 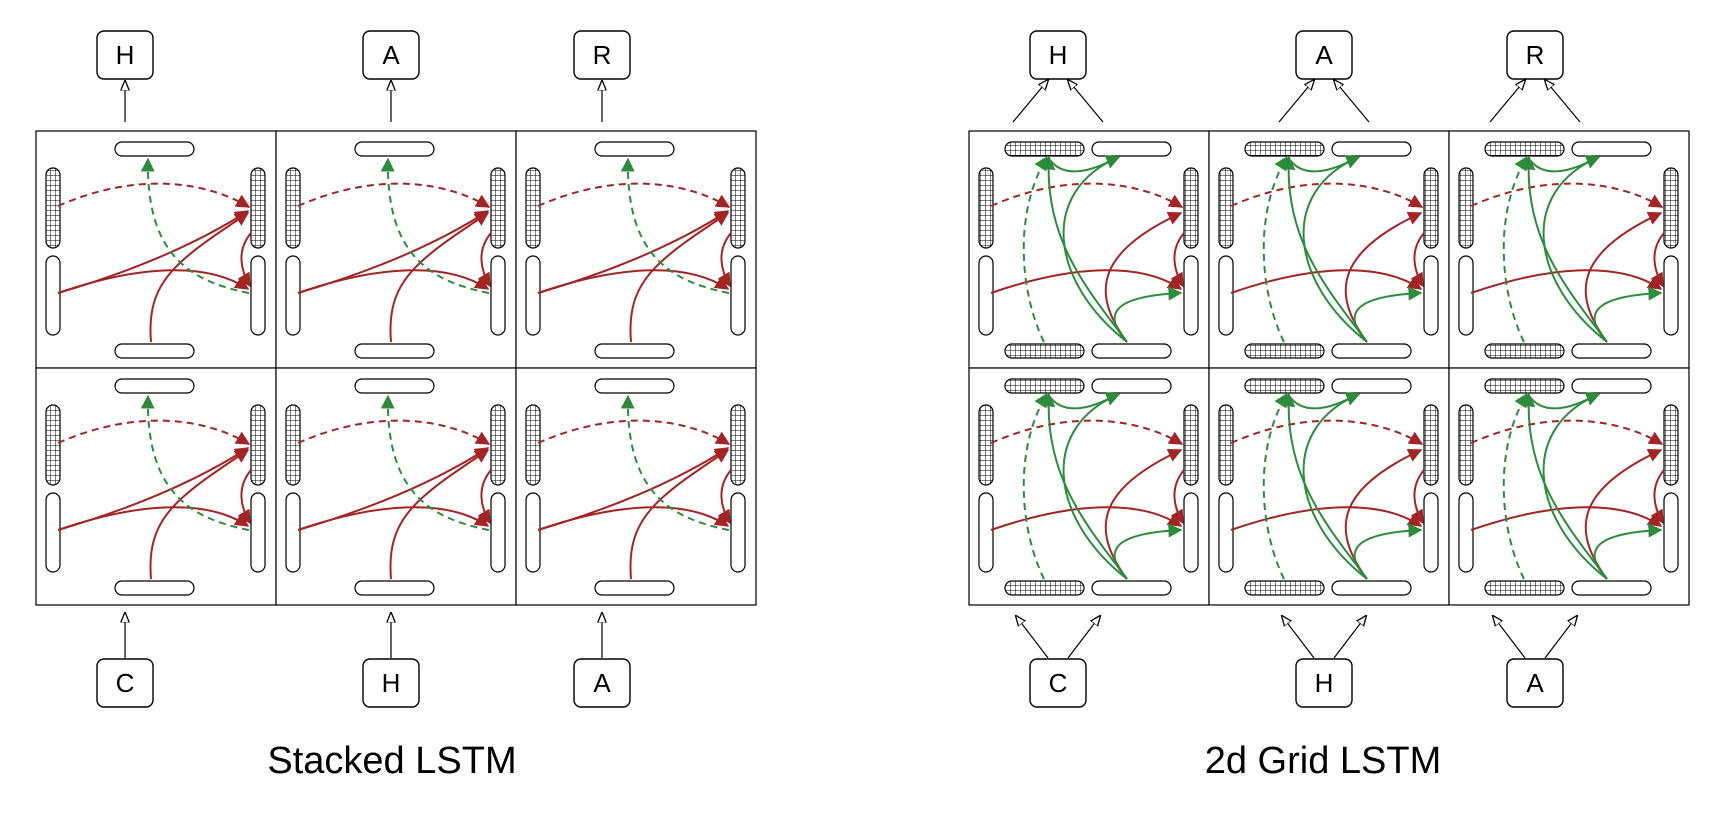 What do you see at coordinates (199, 514) in the screenshot?
I see `input-arrow` at bounding box center [199, 514].